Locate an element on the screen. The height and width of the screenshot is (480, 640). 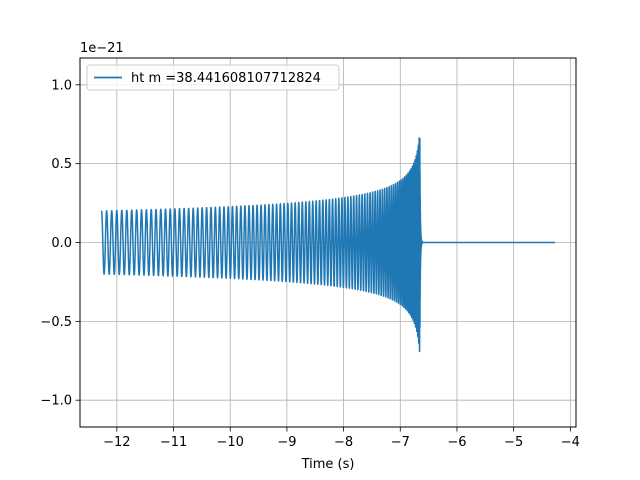
x-tick-label: −4 is located at coordinates (570, 442).